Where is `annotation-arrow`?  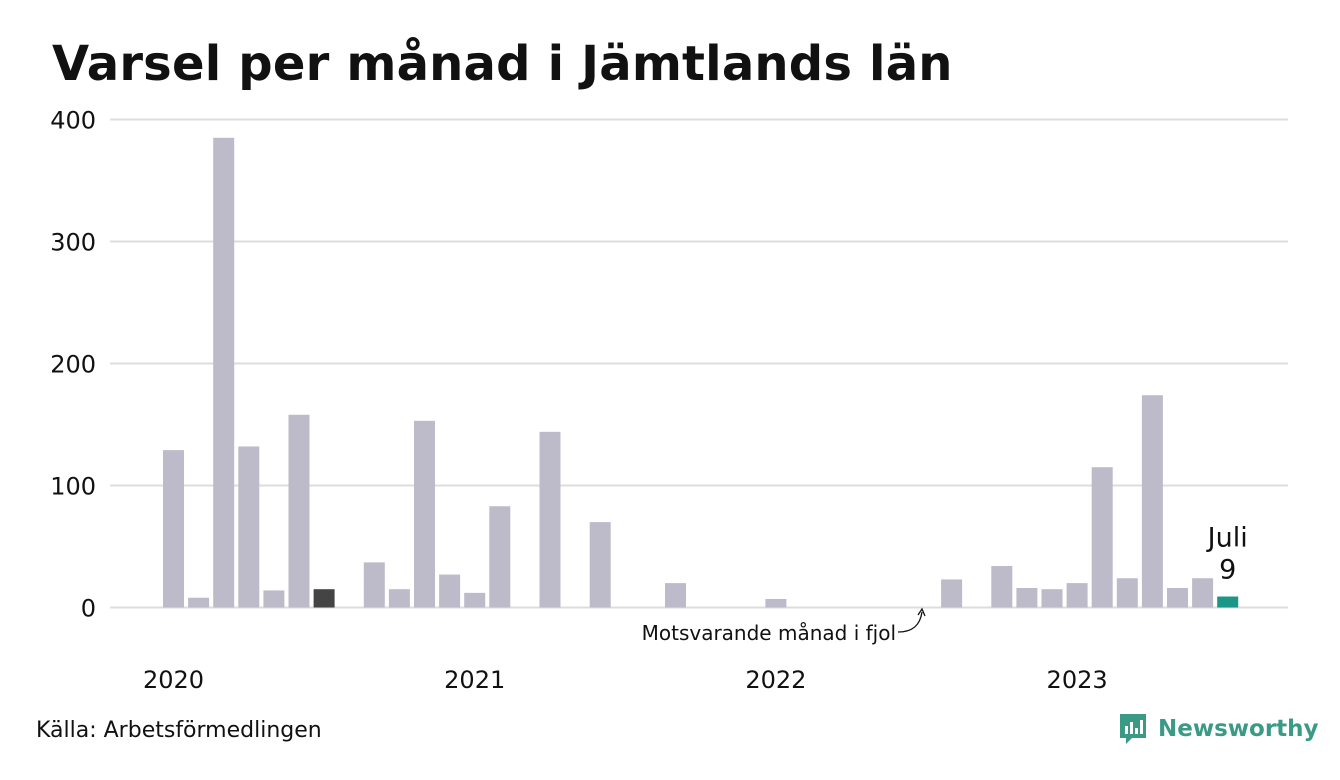
annotation-arrow is located at coordinates (910, 622).